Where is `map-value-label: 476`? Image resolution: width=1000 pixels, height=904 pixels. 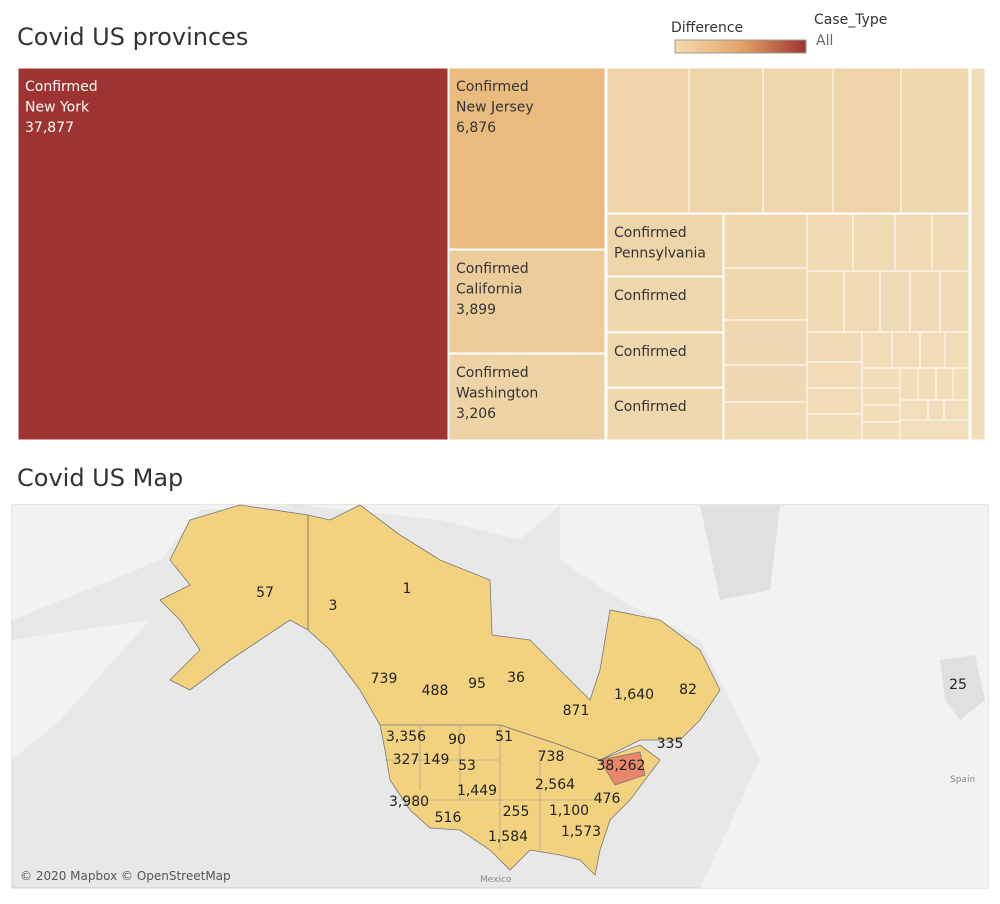
map-value-label: 476 is located at coordinates (607, 799).